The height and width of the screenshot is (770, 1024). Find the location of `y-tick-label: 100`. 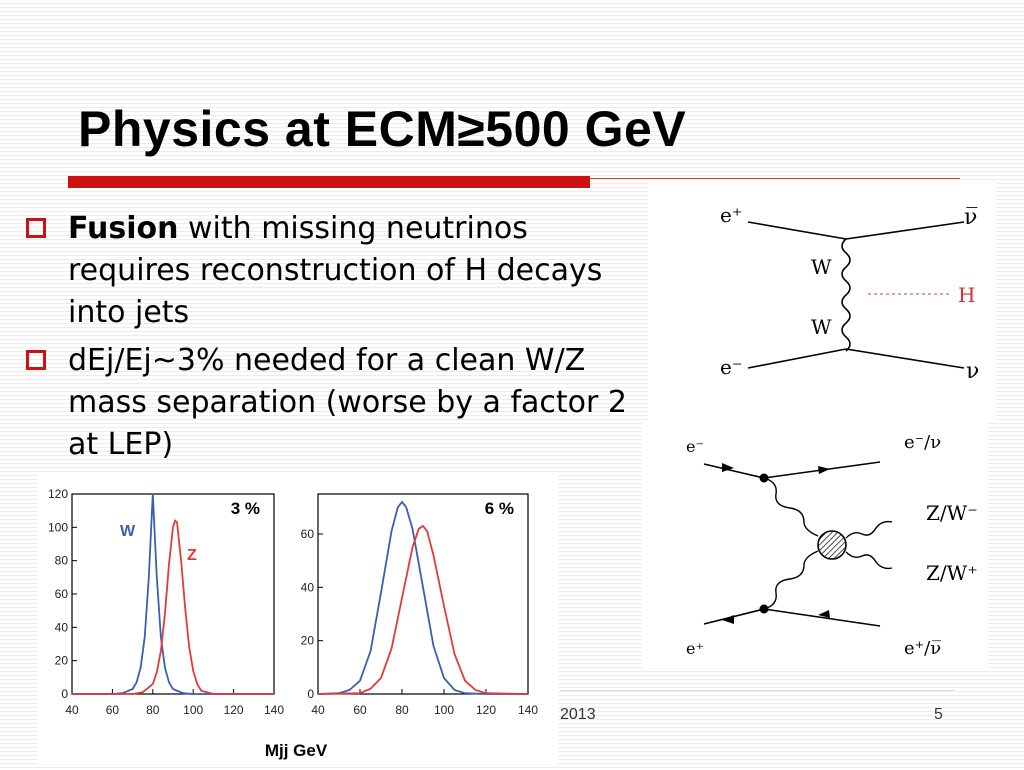

y-tick-label: 100 is located at coordinates (58, 527).